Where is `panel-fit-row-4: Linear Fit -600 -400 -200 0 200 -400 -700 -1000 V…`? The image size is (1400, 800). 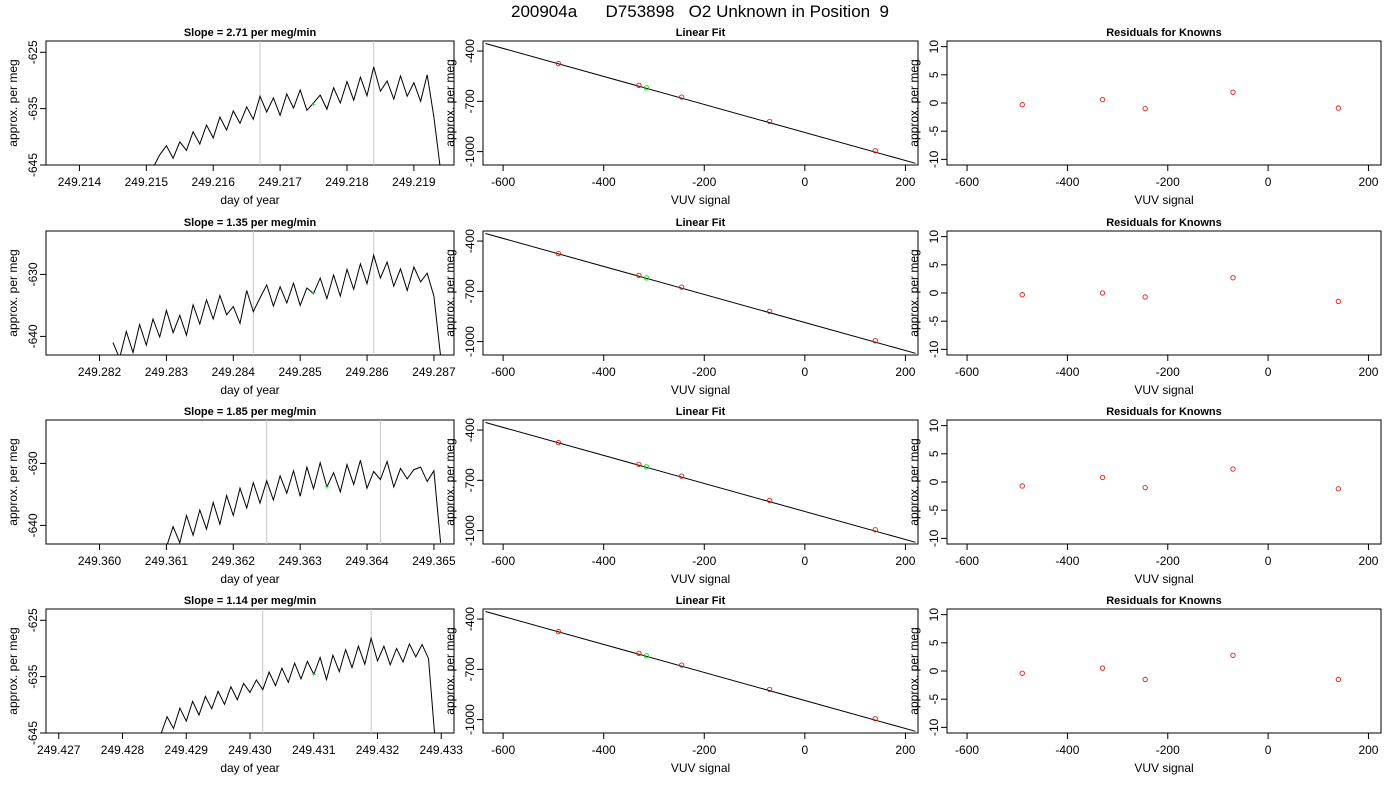 panel-fit-row-4: Linear Fit -600 -400 -200 0 200 -400 -700 -1000 V… is located at coordinates (681, 685).